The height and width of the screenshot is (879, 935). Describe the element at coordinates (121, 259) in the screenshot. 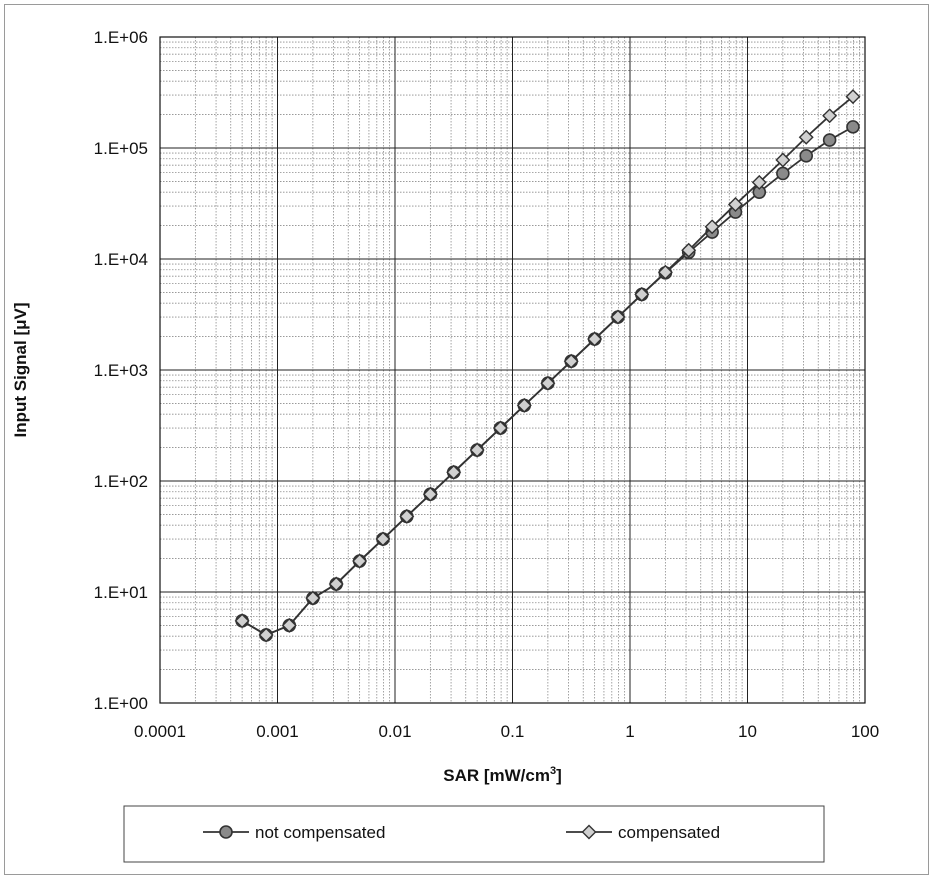

I see `y-tick-label: 1.E+04` at that location.